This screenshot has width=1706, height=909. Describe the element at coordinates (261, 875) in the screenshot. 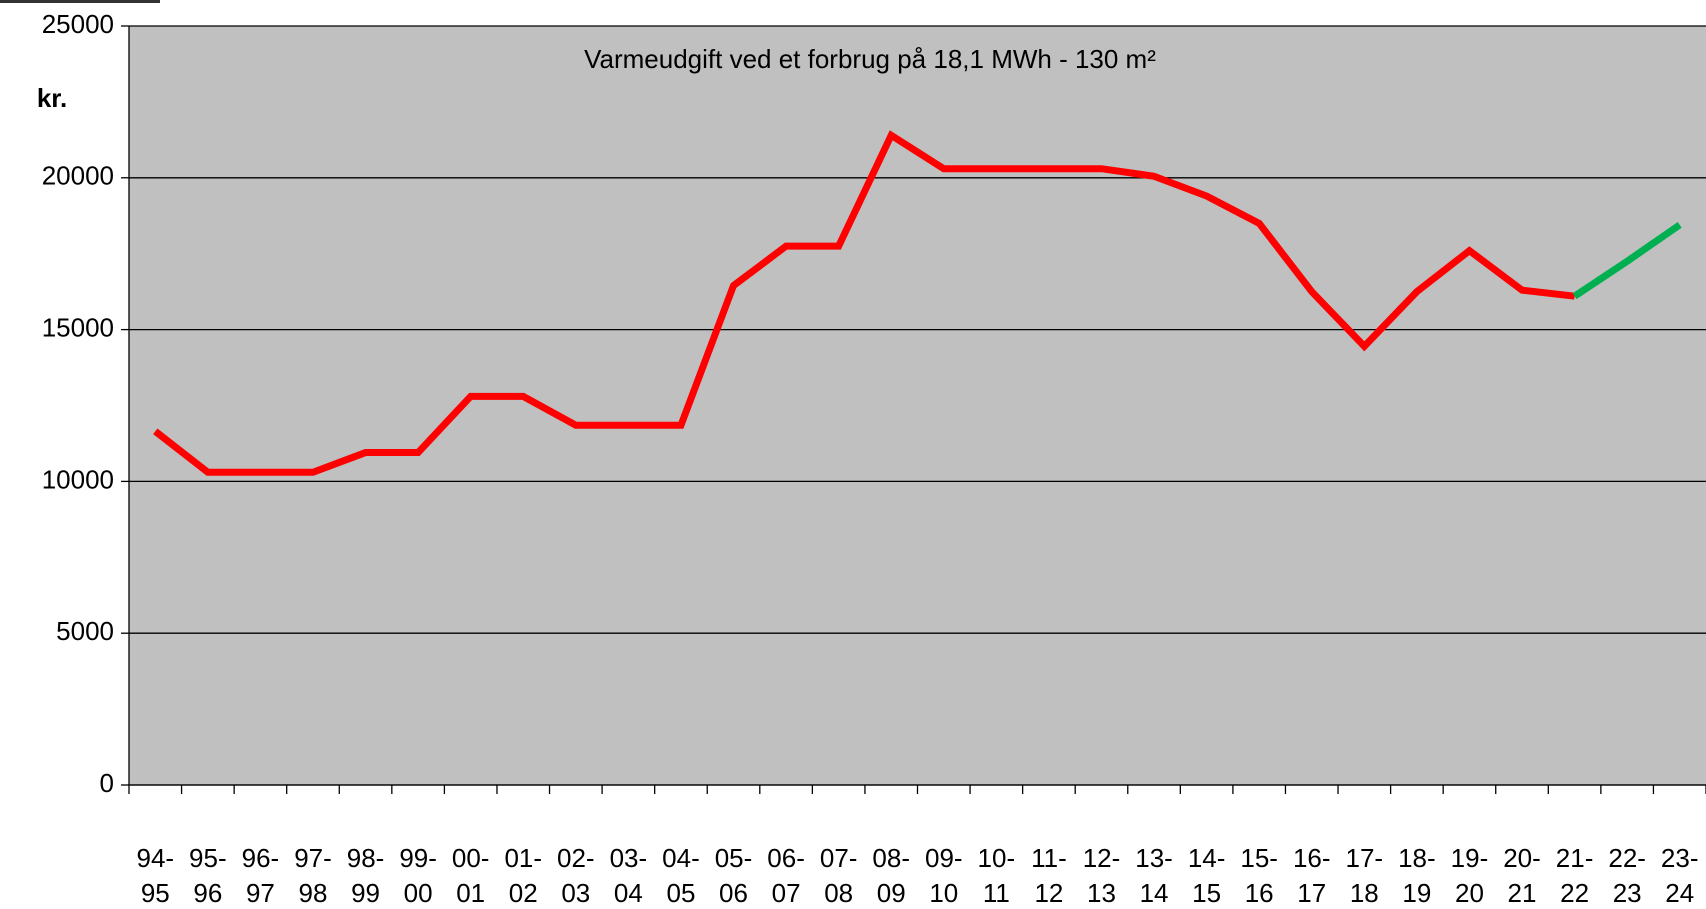

I see `x-tick-label: 96-97` at that location.